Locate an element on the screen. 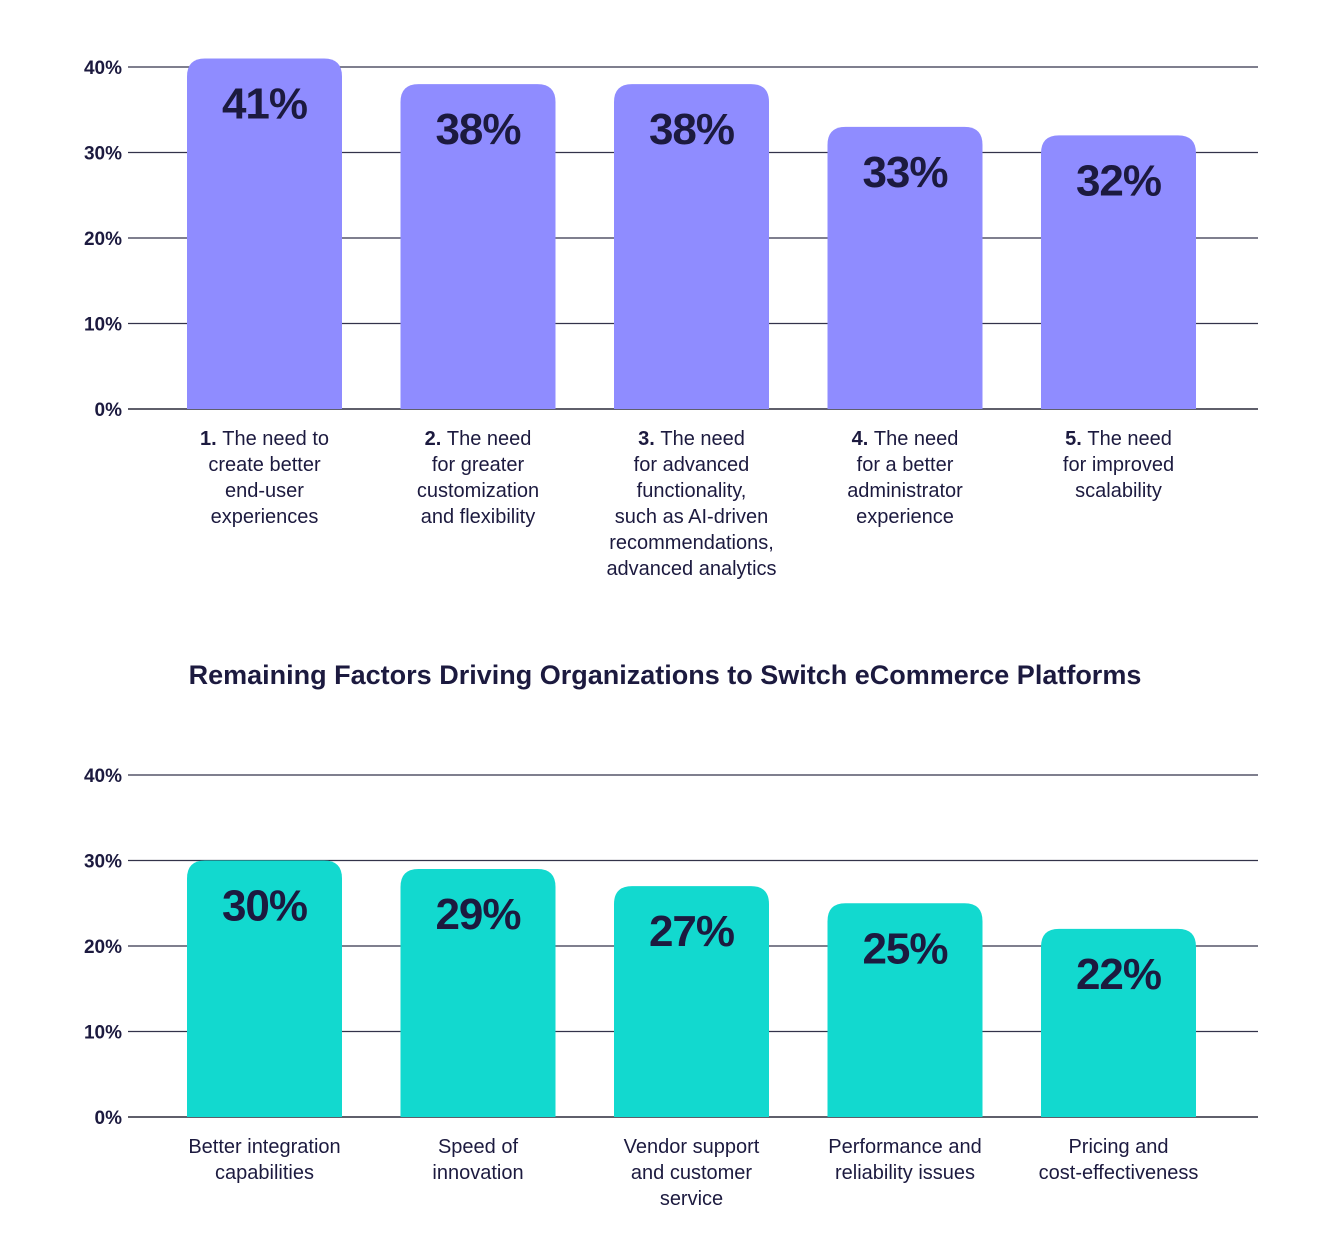  x-category-label: scalability is located at coordinates (1118, 491).